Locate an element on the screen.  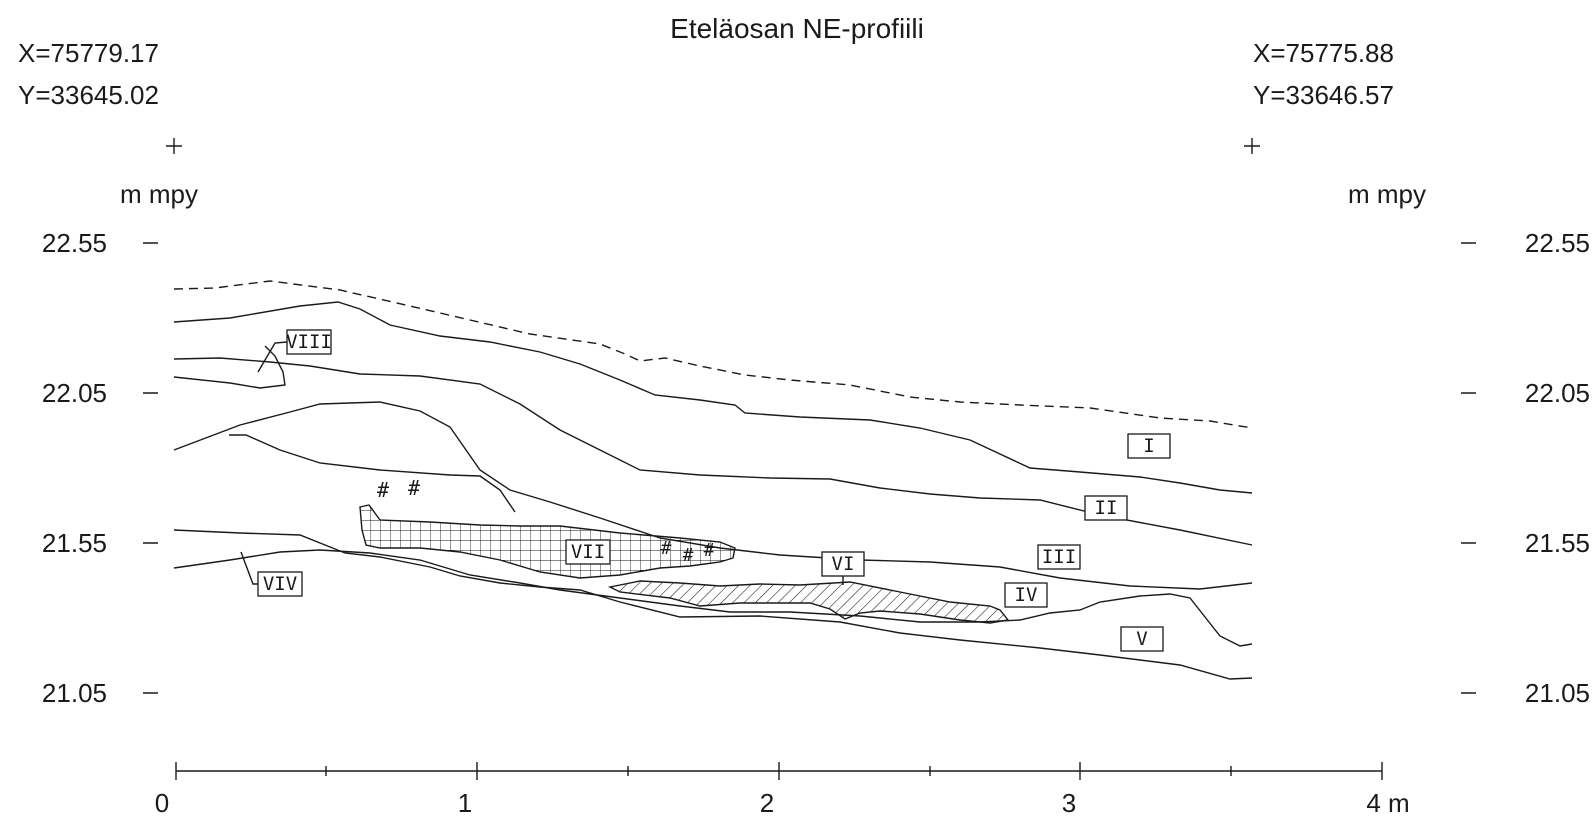
elevation-label-right-4: 21.05 is located at coordinates (1557, 693).